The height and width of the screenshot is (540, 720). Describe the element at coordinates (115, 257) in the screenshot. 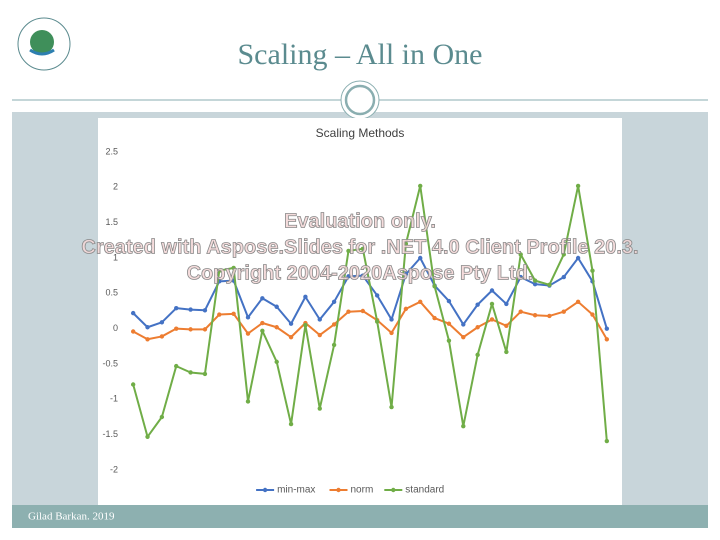

I see `y-tick-label: 1` at that location.